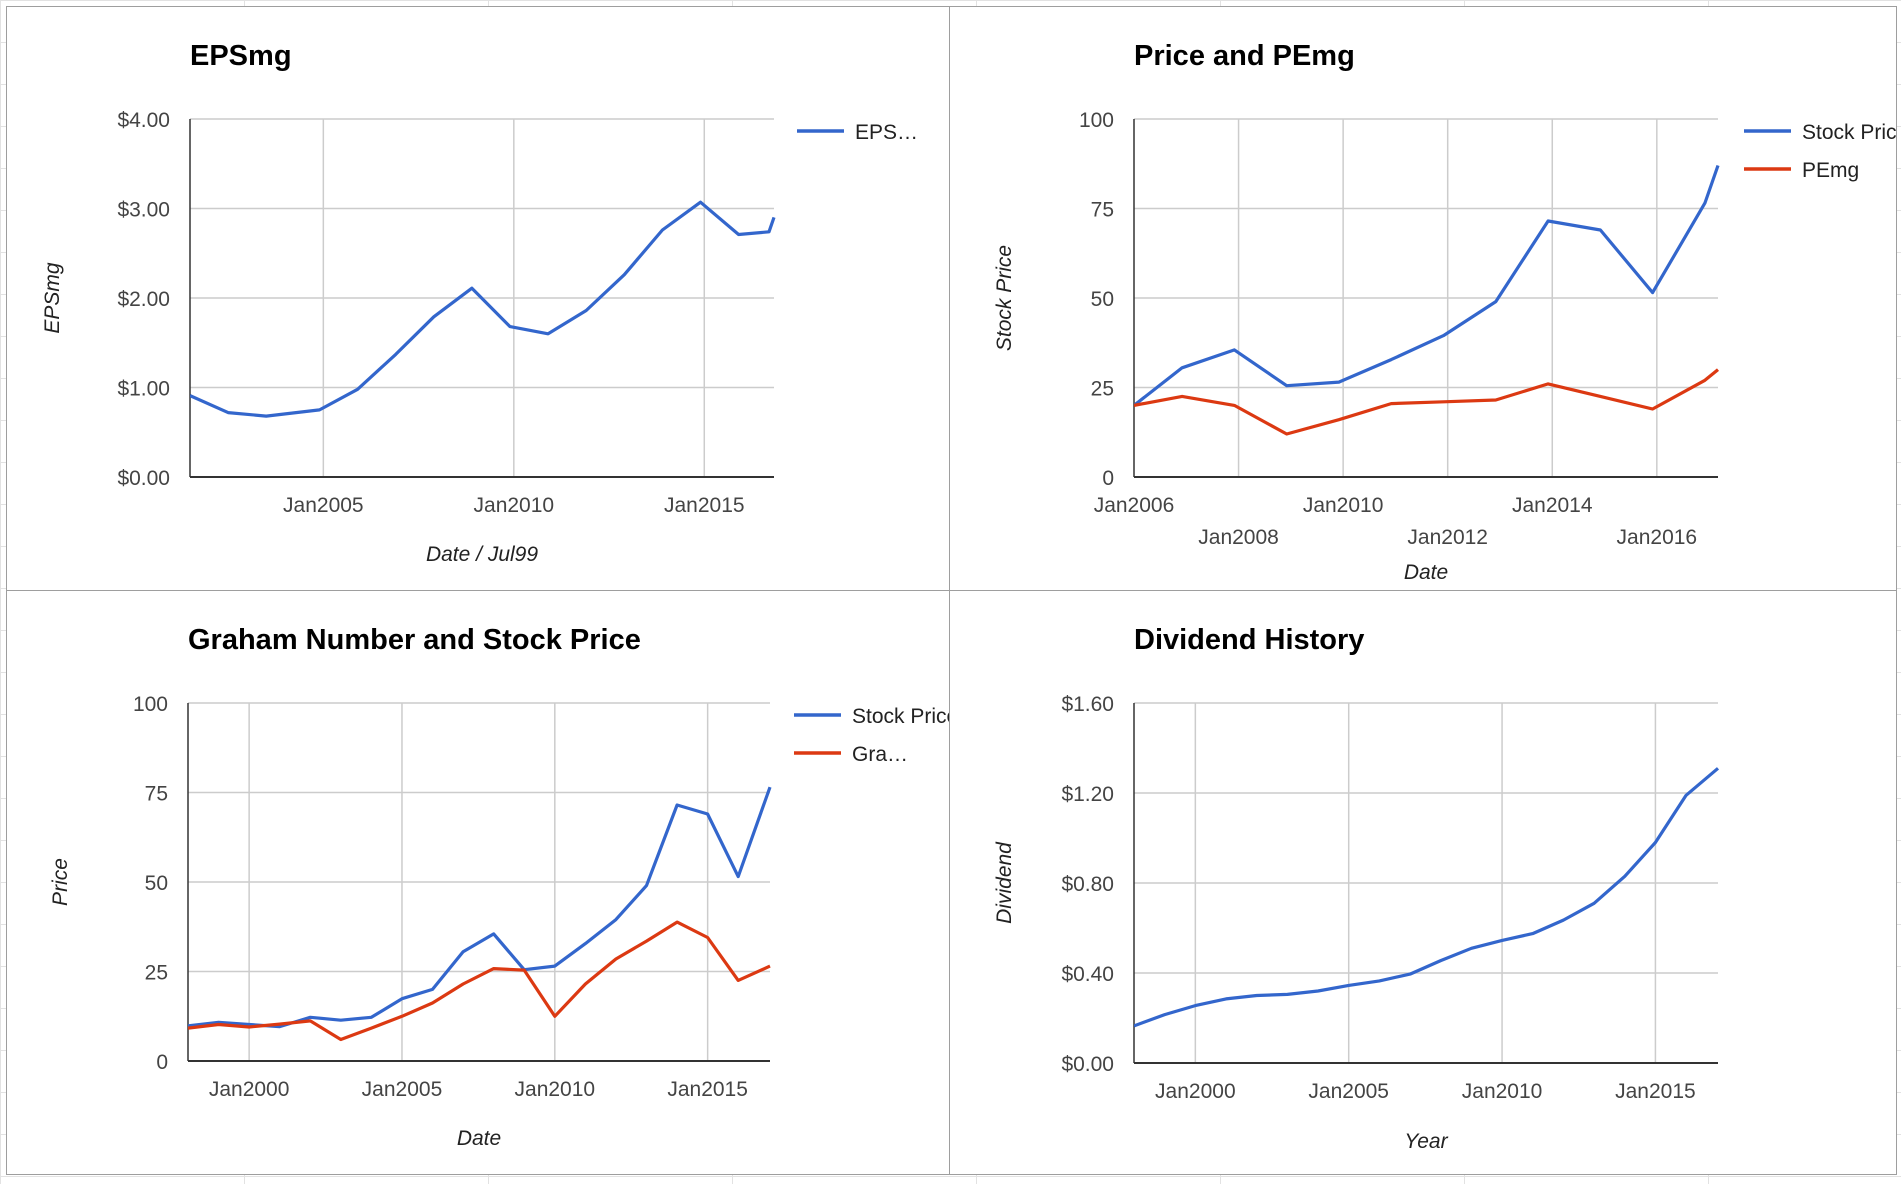 The height and width of the screenshot is (1184, 1901). I want to click on x-tick-label: Jan2012, so click(1447, 537).